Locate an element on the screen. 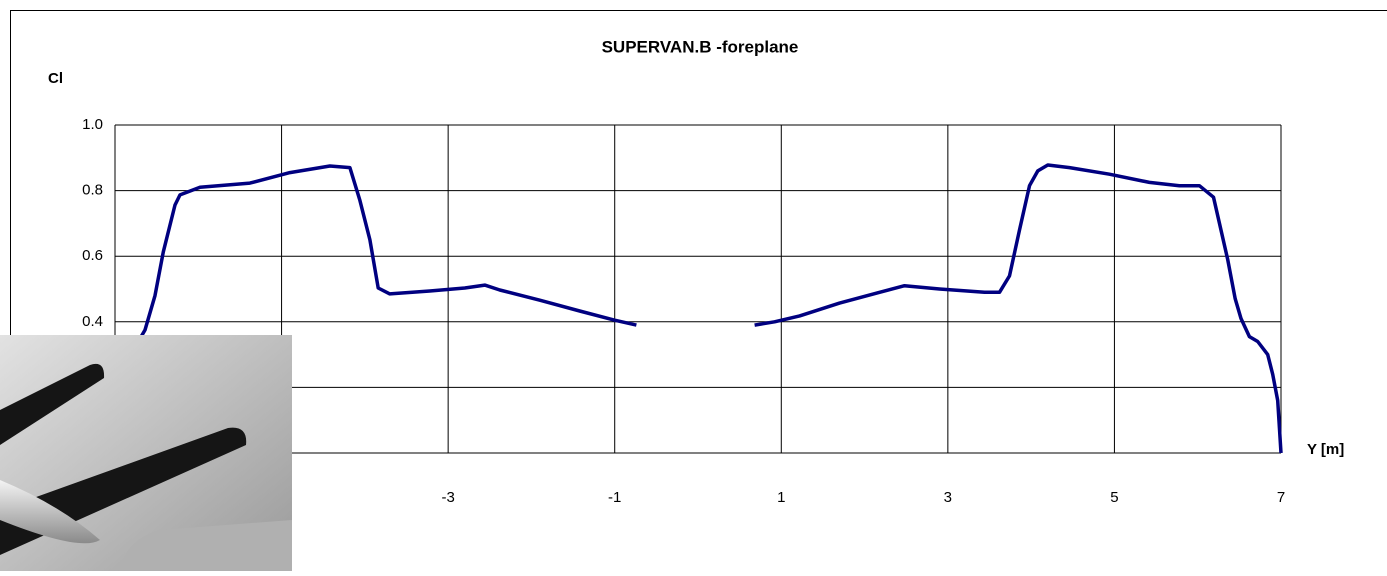  x-axis-label: Y [m] is located at coordinates (1325, 449).